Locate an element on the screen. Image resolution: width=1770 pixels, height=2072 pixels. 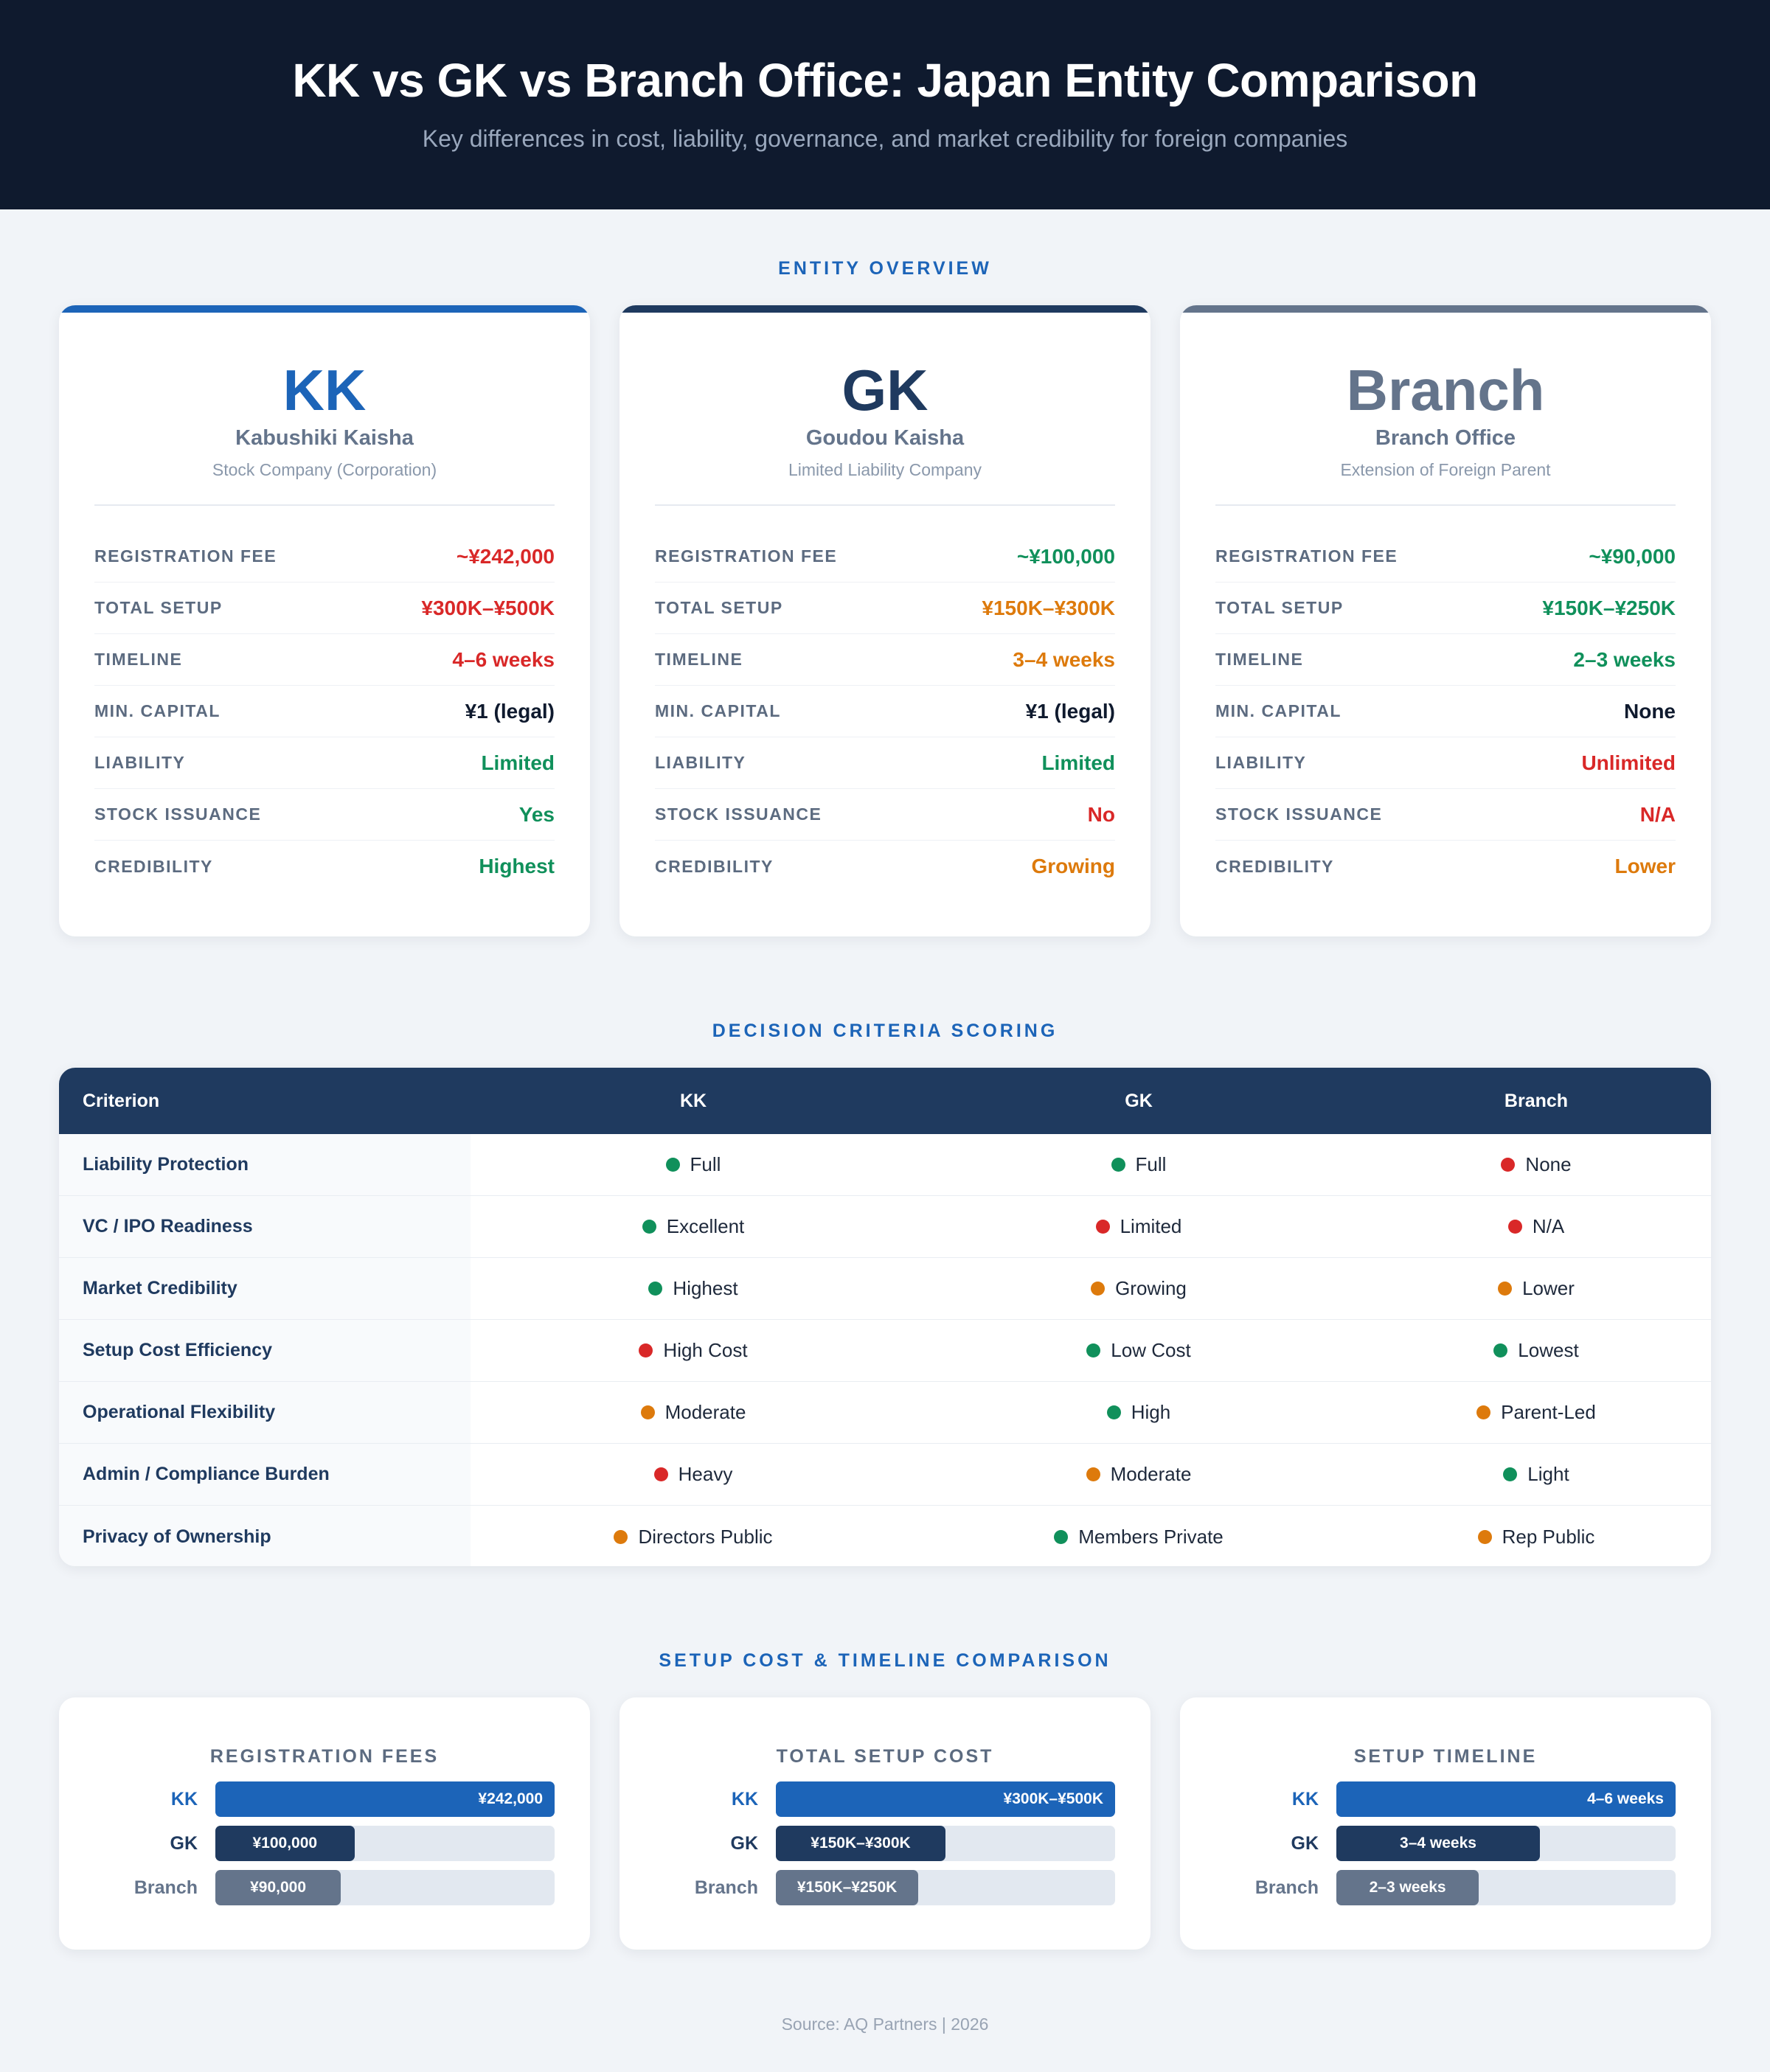
attribute-row: CREDIBILITY Highest is located at coordinates (324, 866).